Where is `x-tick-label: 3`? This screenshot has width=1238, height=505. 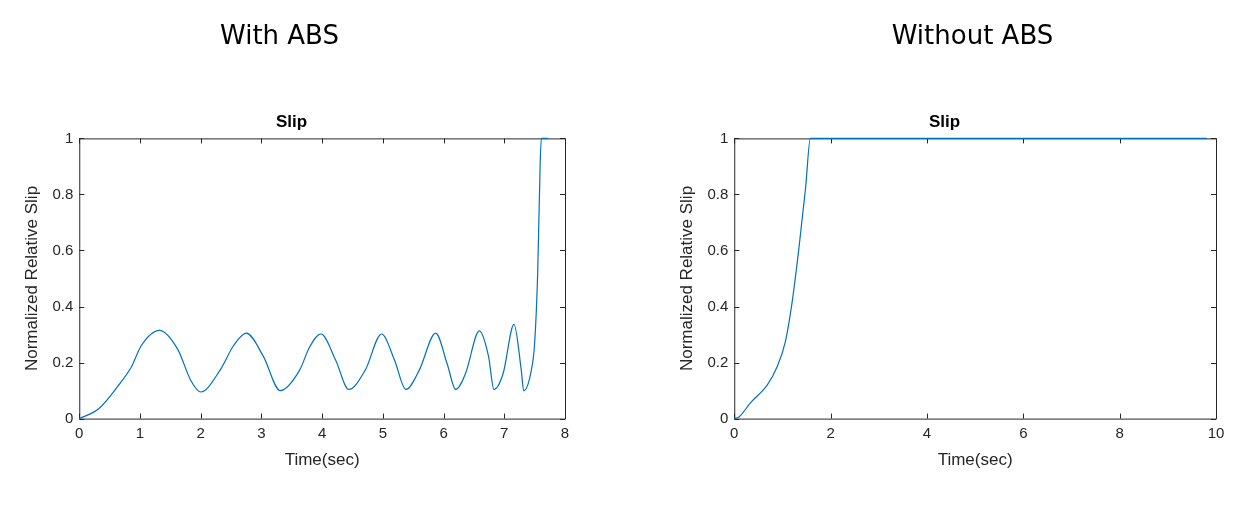
x-tick-label: 3 is located at coordinates (261, 432).